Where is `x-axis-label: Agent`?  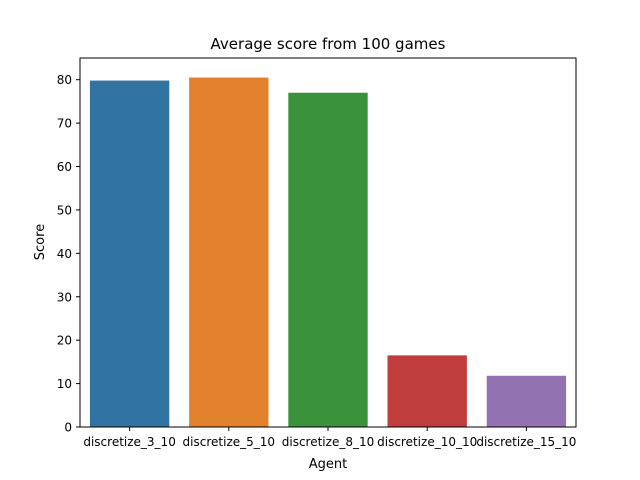 x-axis-label: Agent is located at coordinates (328, 464).